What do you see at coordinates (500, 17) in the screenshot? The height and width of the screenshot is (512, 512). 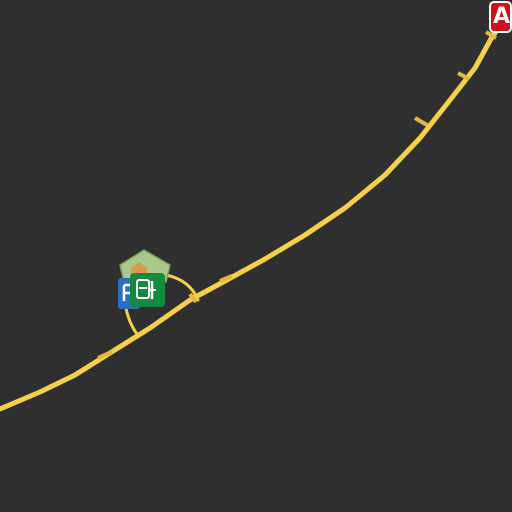 I see `route-start-marker: A` at bounding box center [500, 17].